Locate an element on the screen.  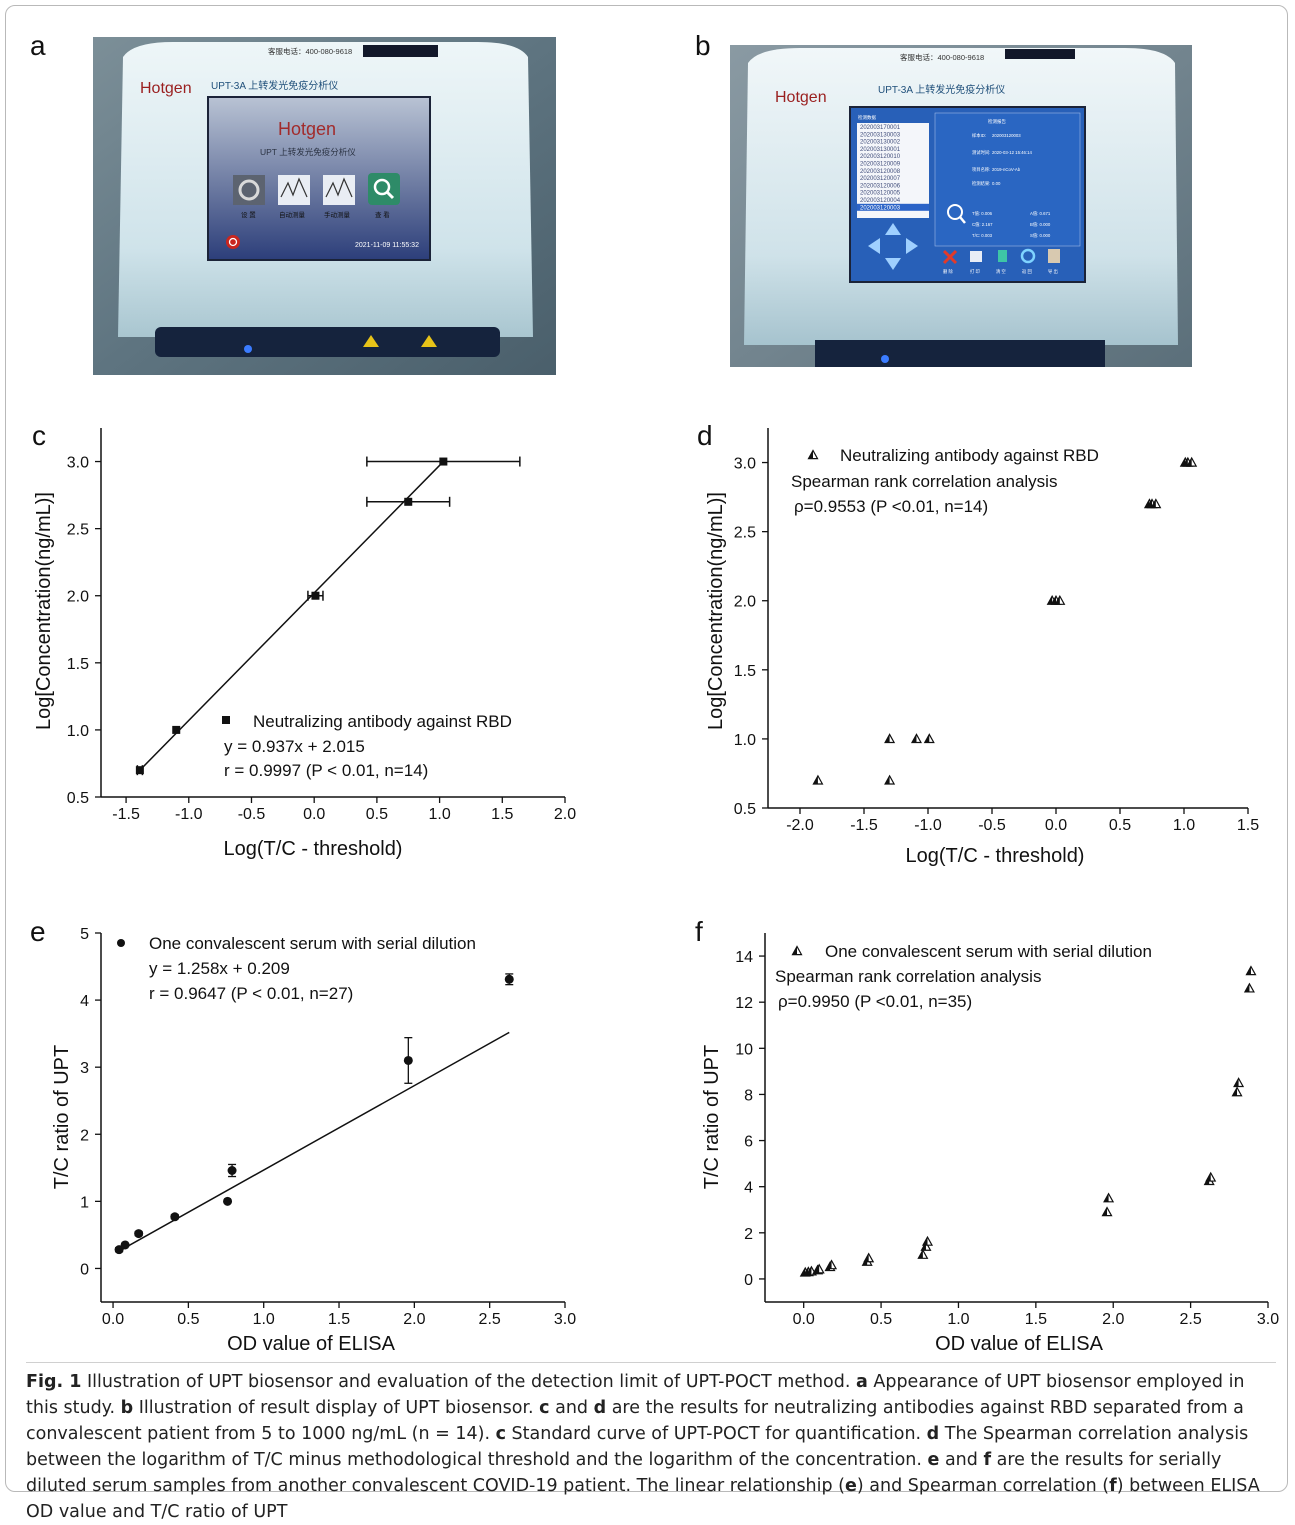
c-value: C值: 2.167 is located at coordinates (982, 224).